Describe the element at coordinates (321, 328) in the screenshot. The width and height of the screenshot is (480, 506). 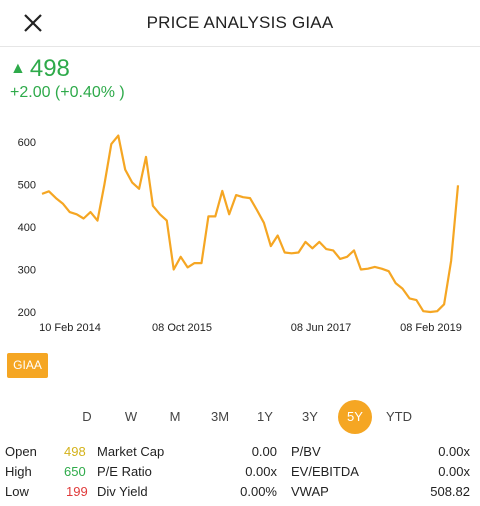
I see `x-tick-label: 08 Jun 2017` at that location.